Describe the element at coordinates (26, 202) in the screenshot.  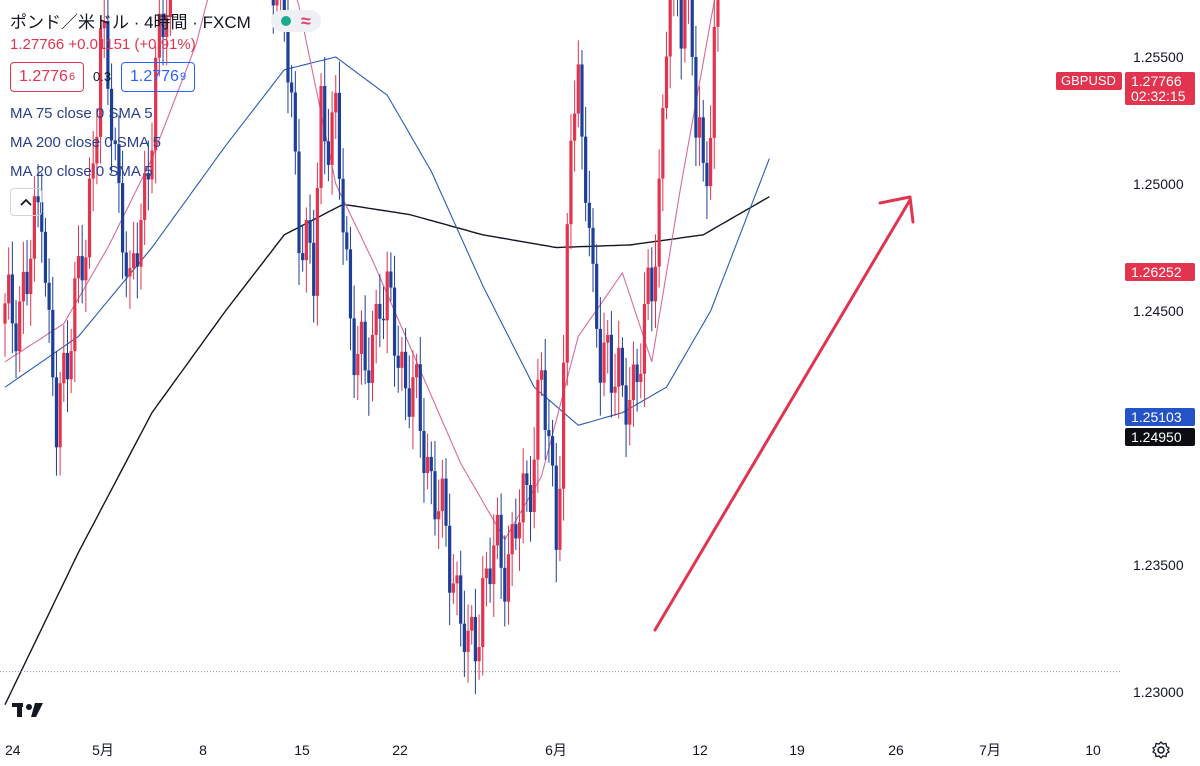
I see `collapse-legend-button` at that location.